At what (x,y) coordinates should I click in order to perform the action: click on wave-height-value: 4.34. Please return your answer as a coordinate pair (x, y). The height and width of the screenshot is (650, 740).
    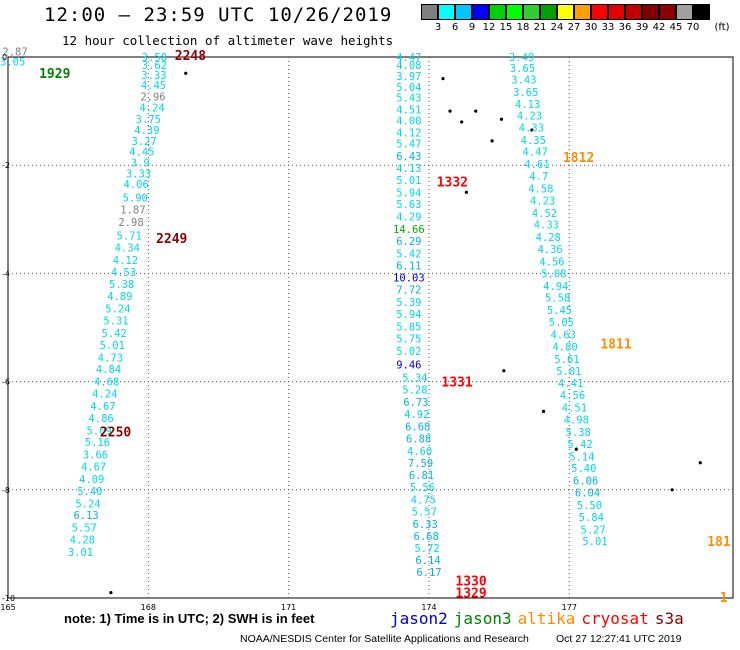
    Looking at the image, I should click on (127, 248).